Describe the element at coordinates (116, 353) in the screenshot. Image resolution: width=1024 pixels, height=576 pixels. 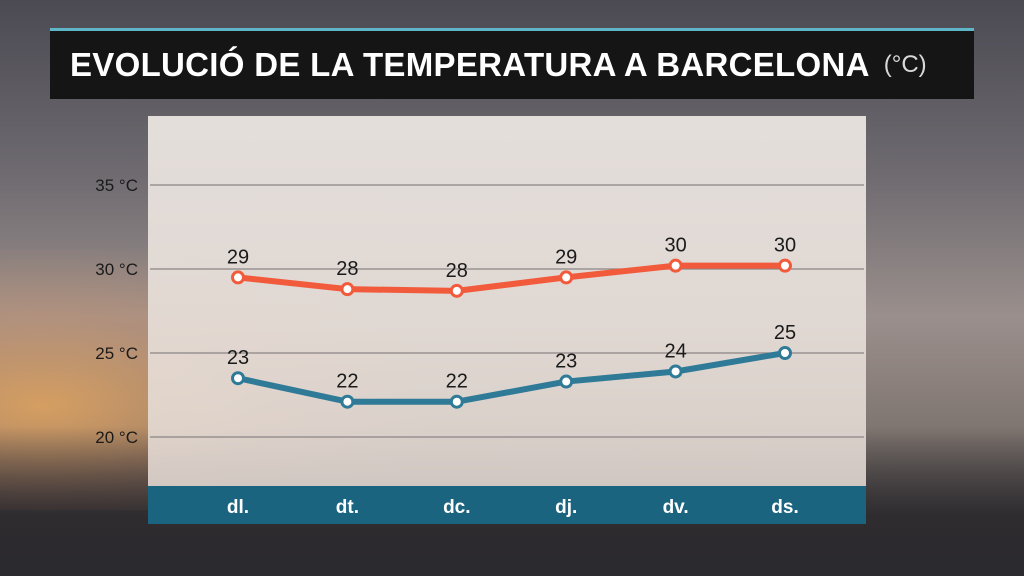
I see `y-tick-label: 25 °C` at that location.